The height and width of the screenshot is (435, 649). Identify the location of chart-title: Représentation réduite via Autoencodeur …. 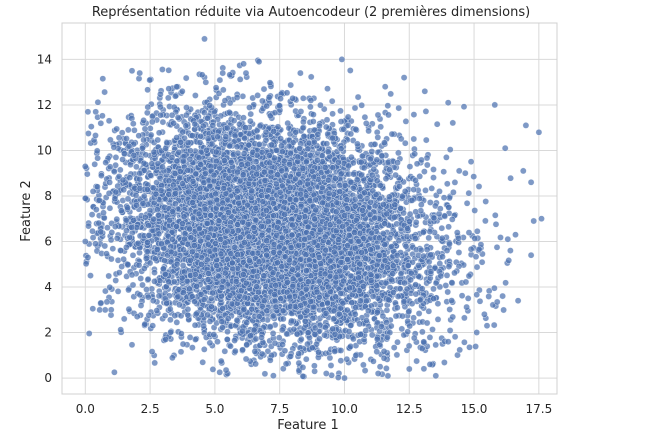
(311, 12).